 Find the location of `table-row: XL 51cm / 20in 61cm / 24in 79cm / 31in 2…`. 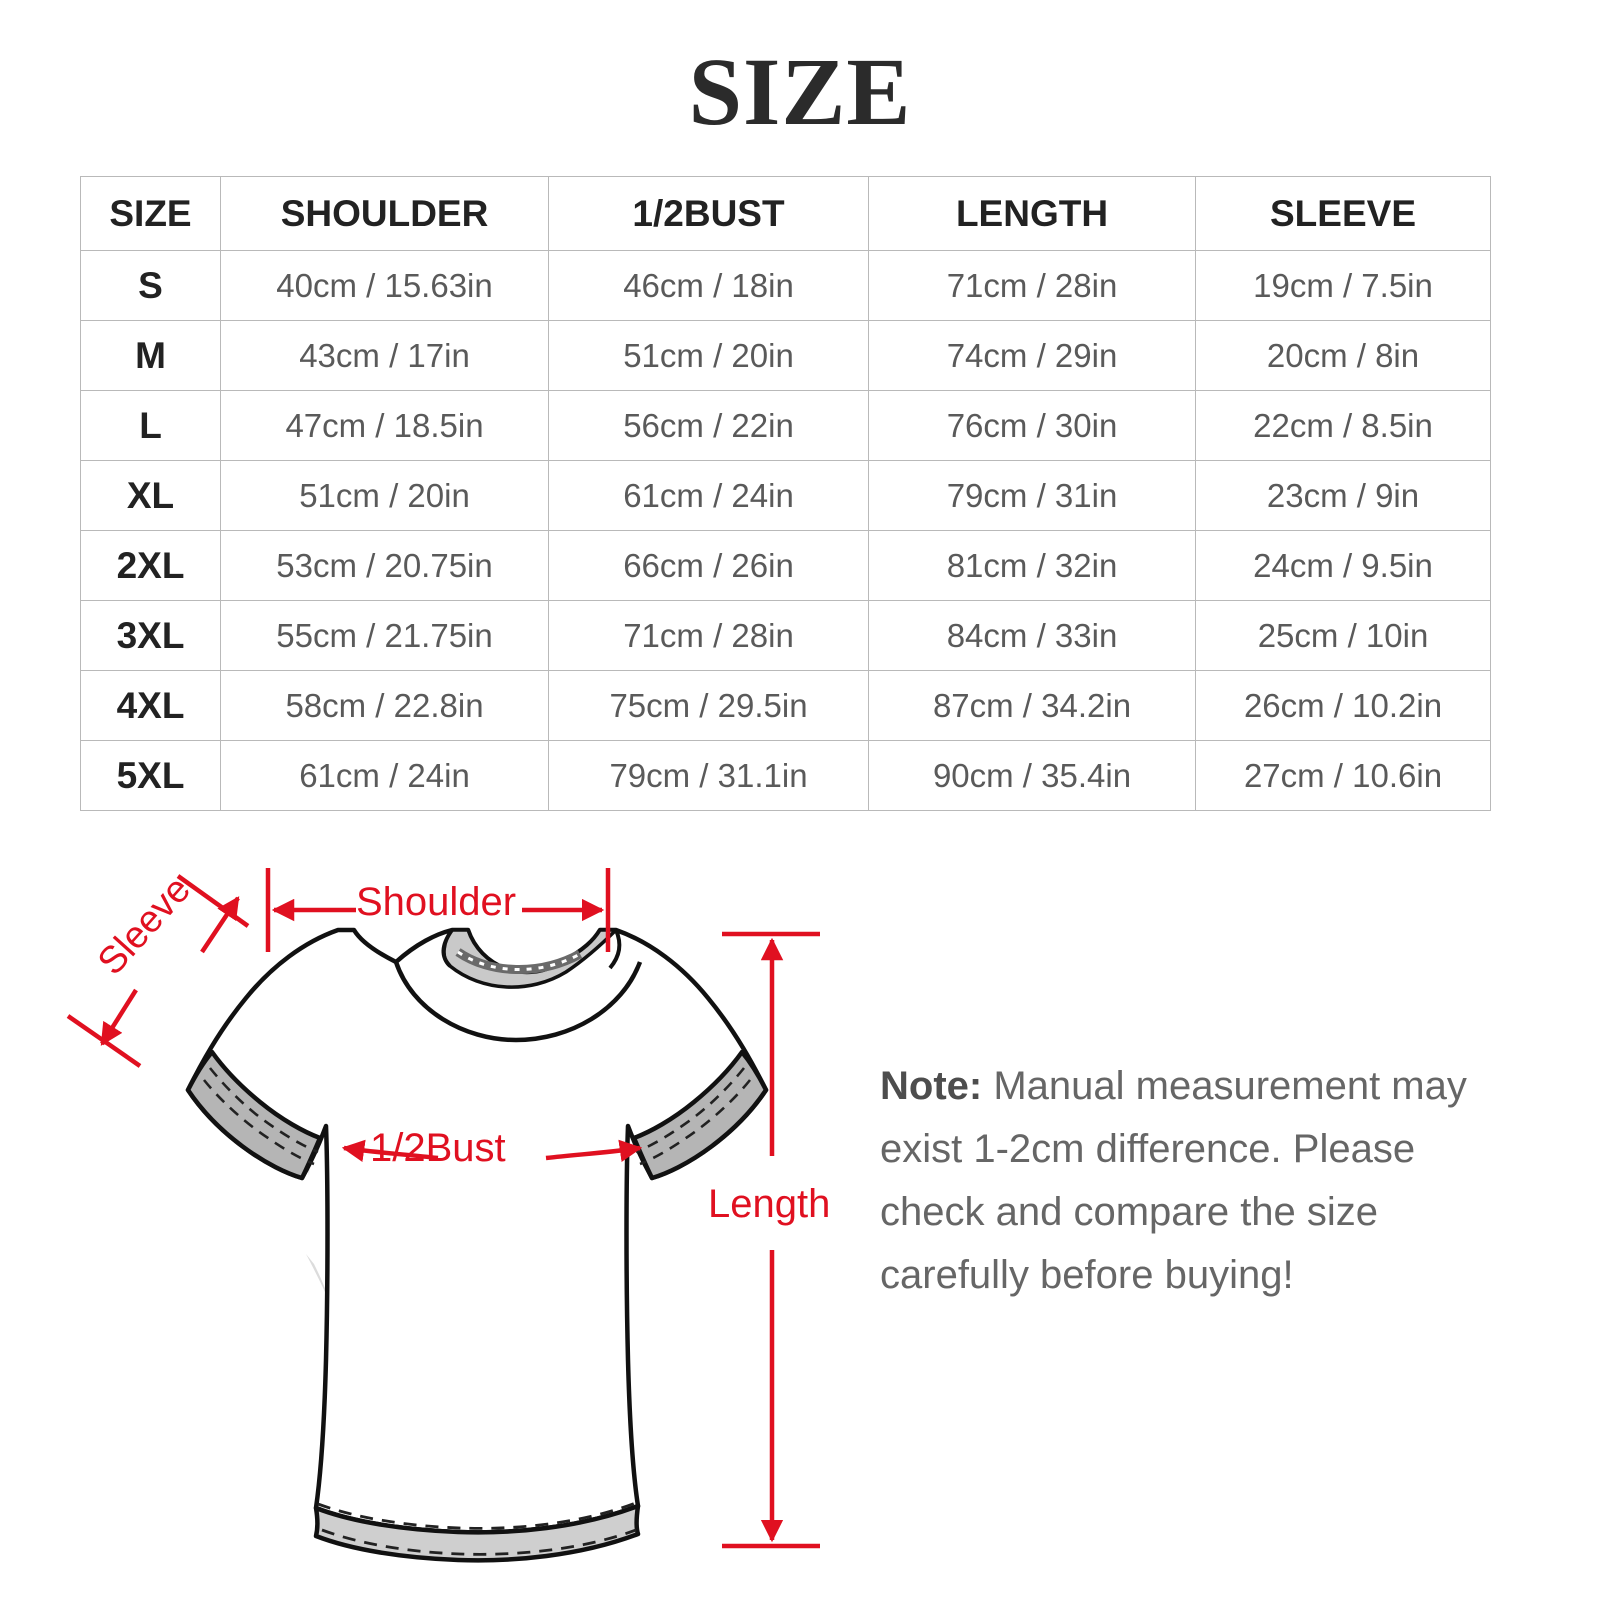

table-row: XL 51cm / 20in 61cm / 24in 79cm / 31in 2… is located at coordinates (785, 495).